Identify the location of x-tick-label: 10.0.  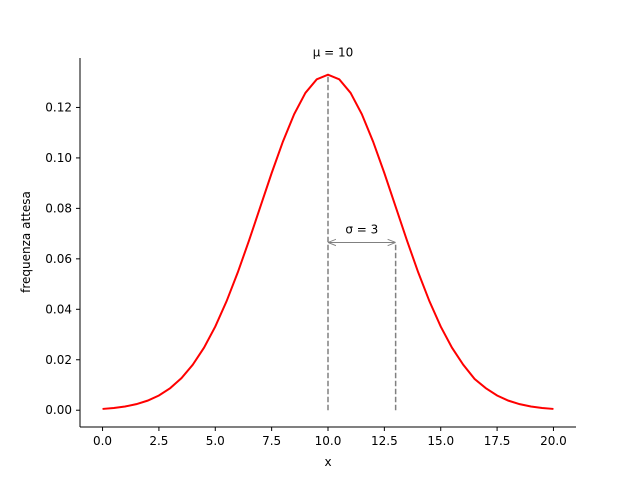
(328, 441).